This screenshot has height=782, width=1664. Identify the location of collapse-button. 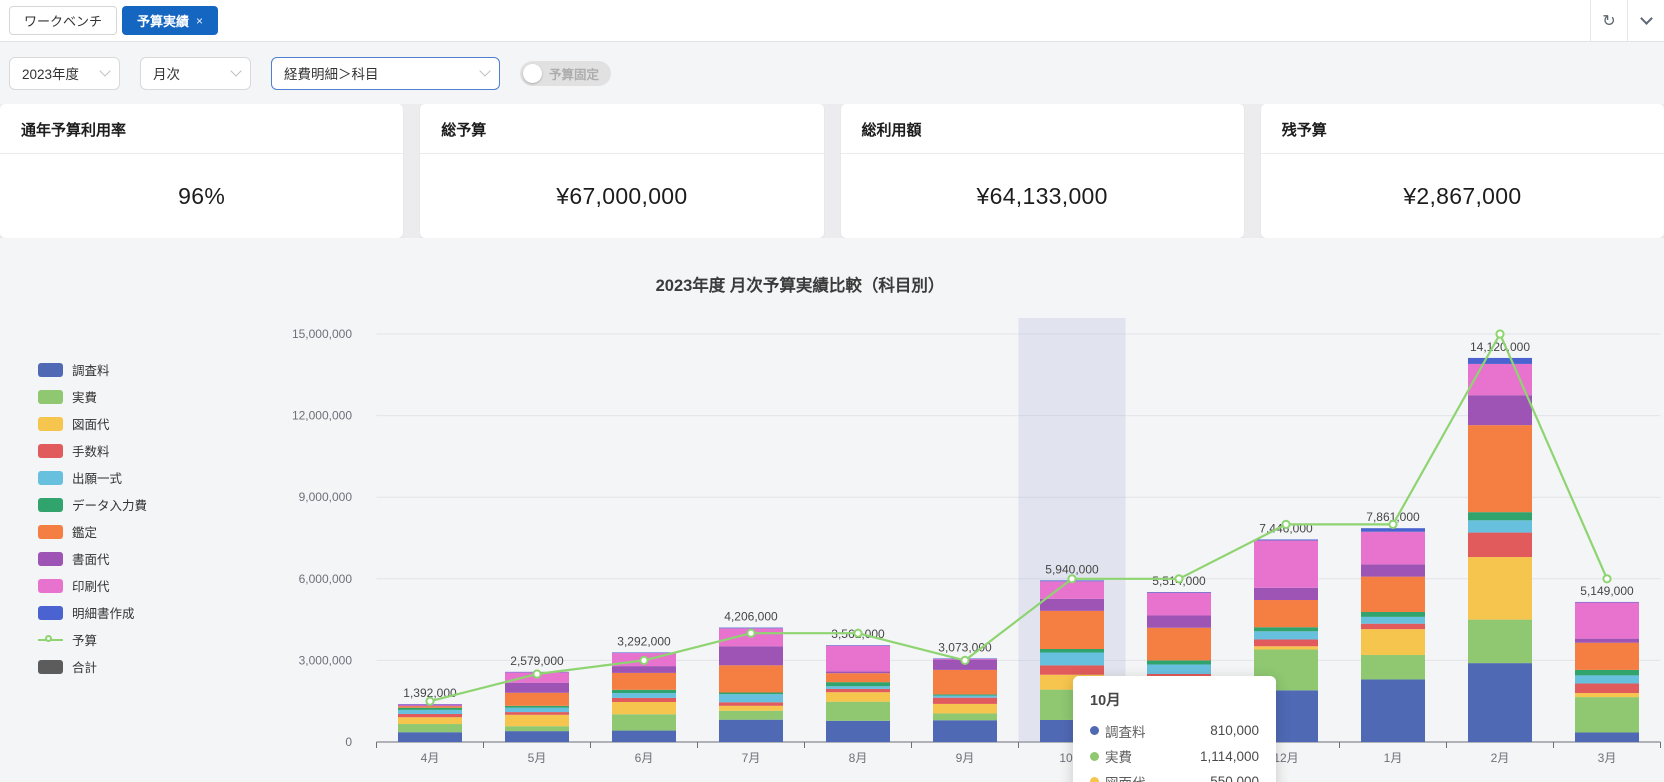
(1645, 20).